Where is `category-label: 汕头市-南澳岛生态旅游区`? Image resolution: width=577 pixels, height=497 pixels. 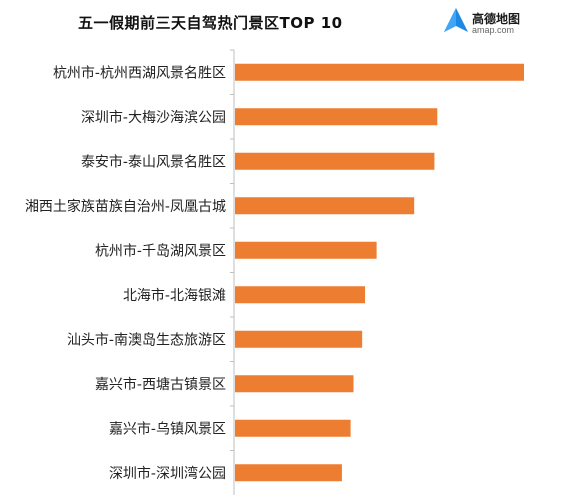 category-label: 汕头市-南澳岛生态旅游区 is located at coordinates (146, 339).